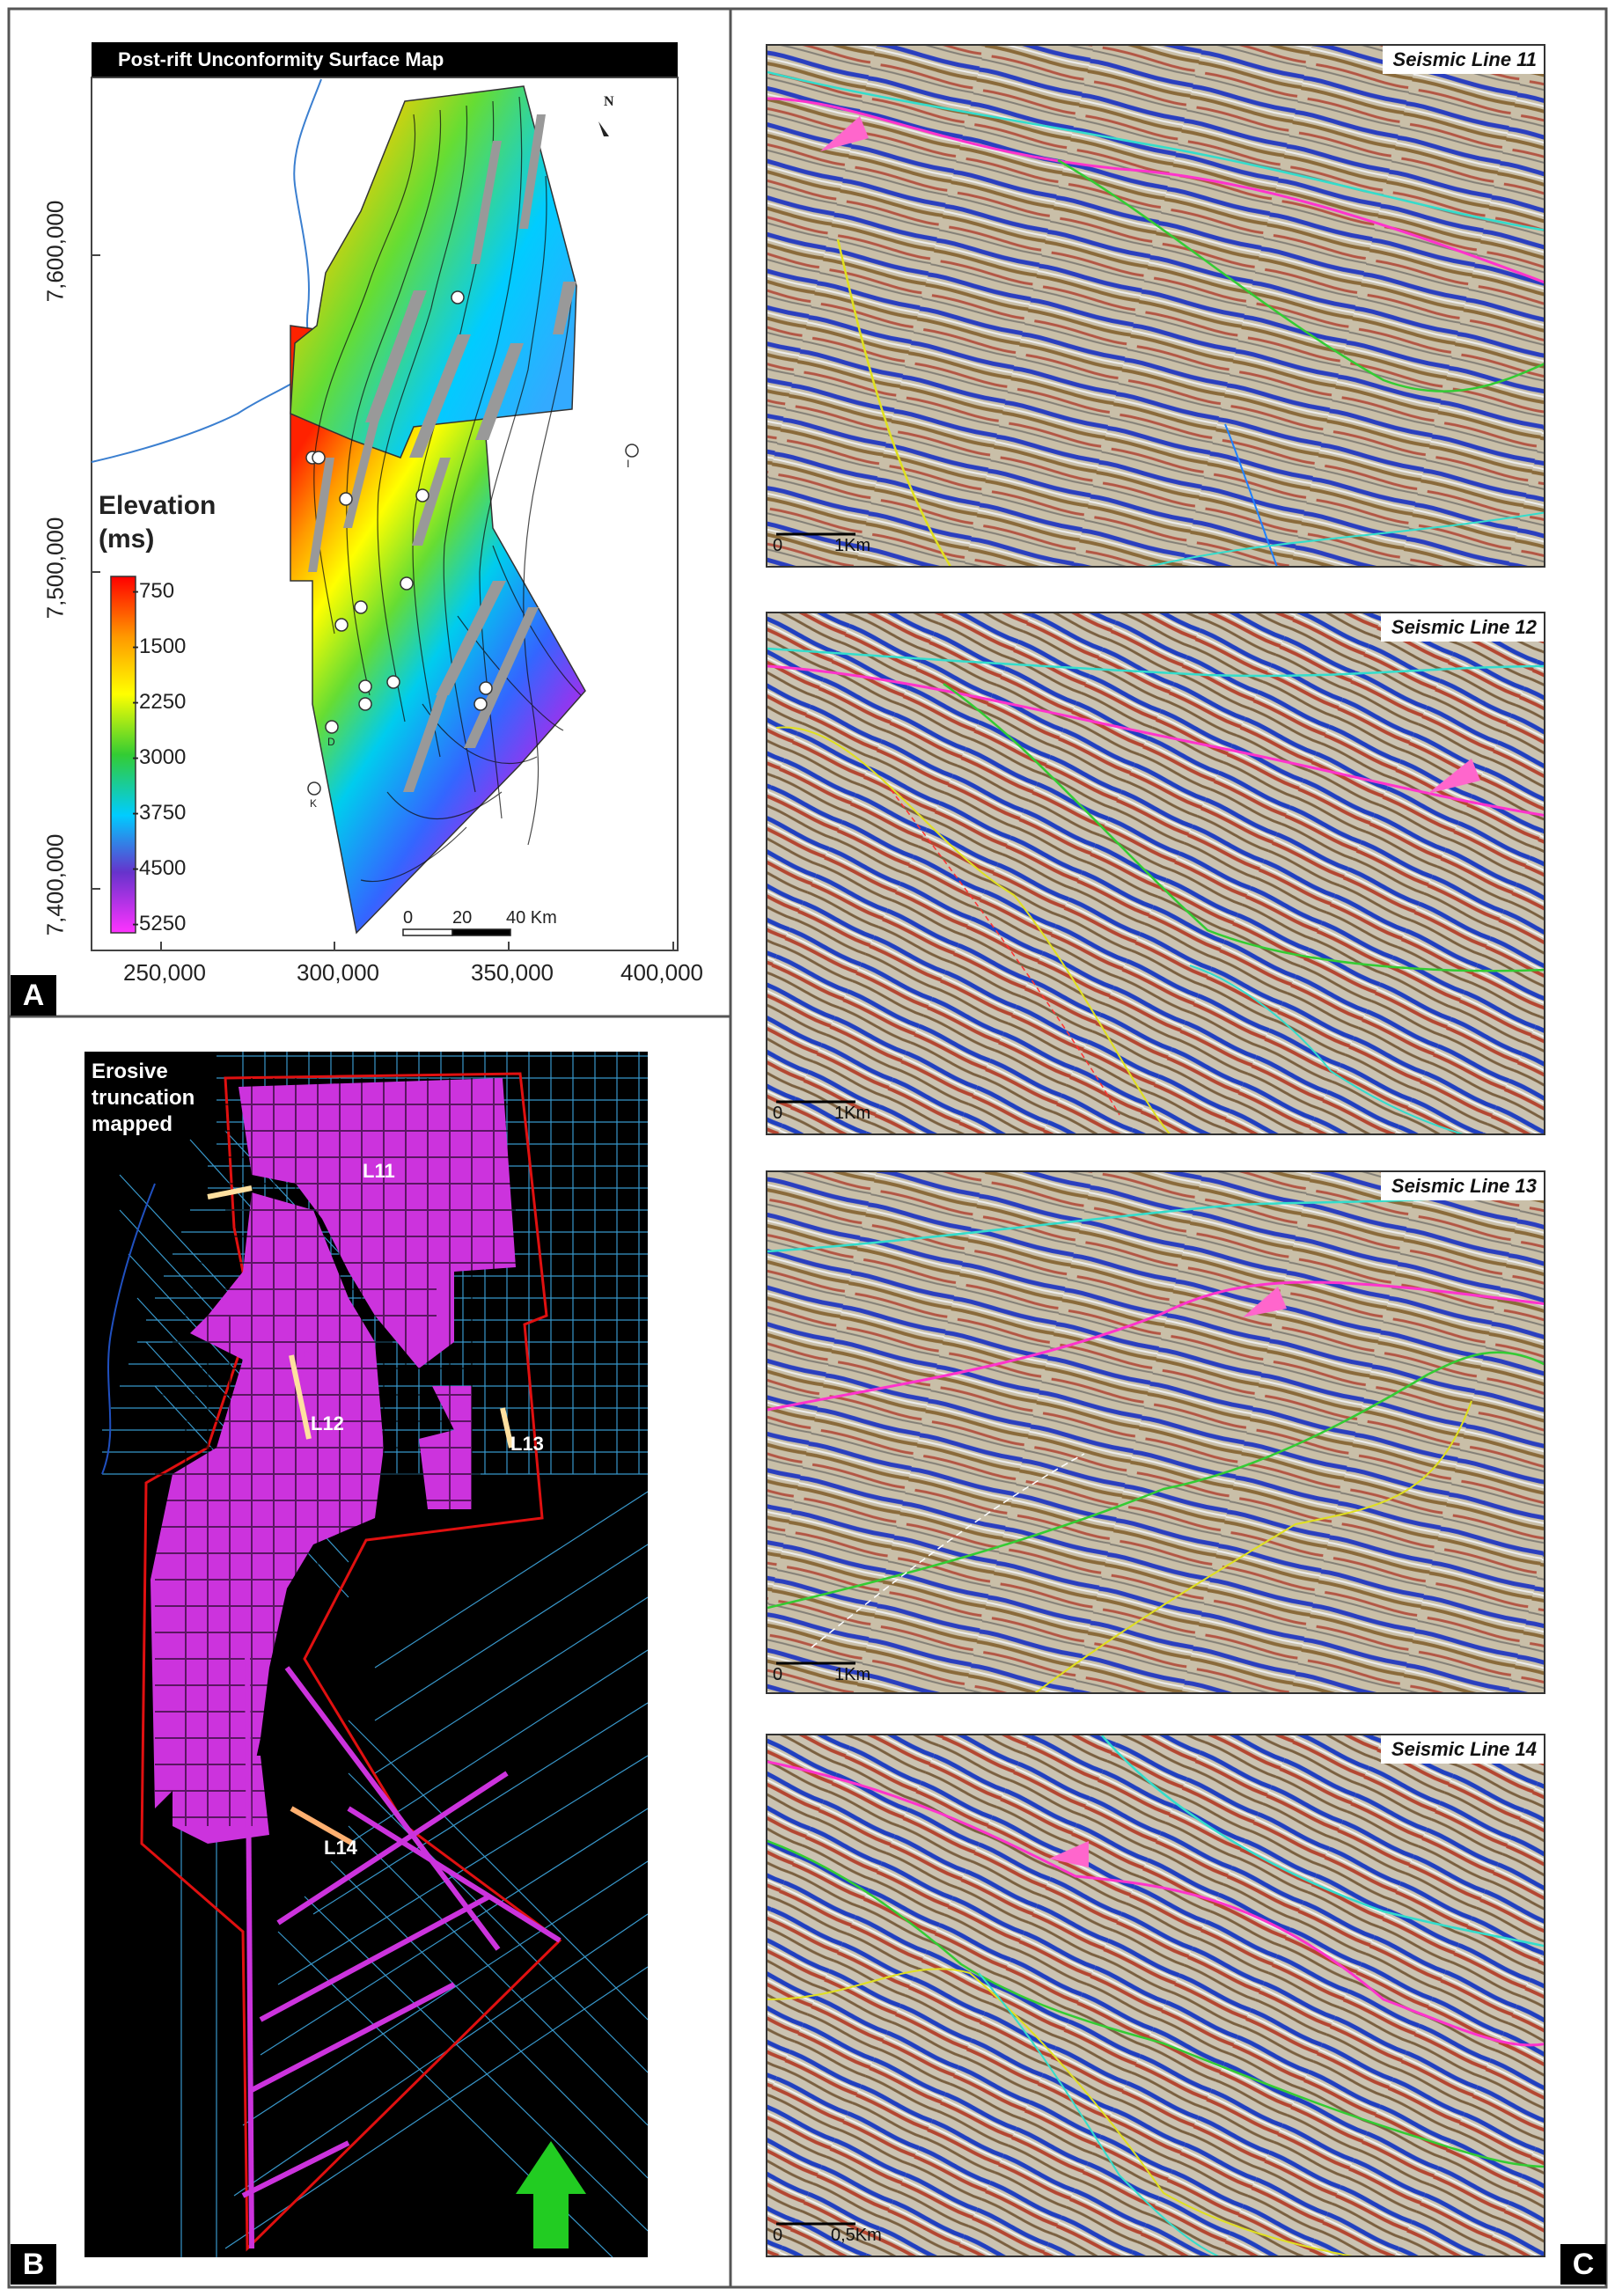 This screenshot has width=1615, height=2296. What do you see at coordinates (159, 923) in the screenshot?
I see `legend-label: -5250` at bounding box center [159, 923].